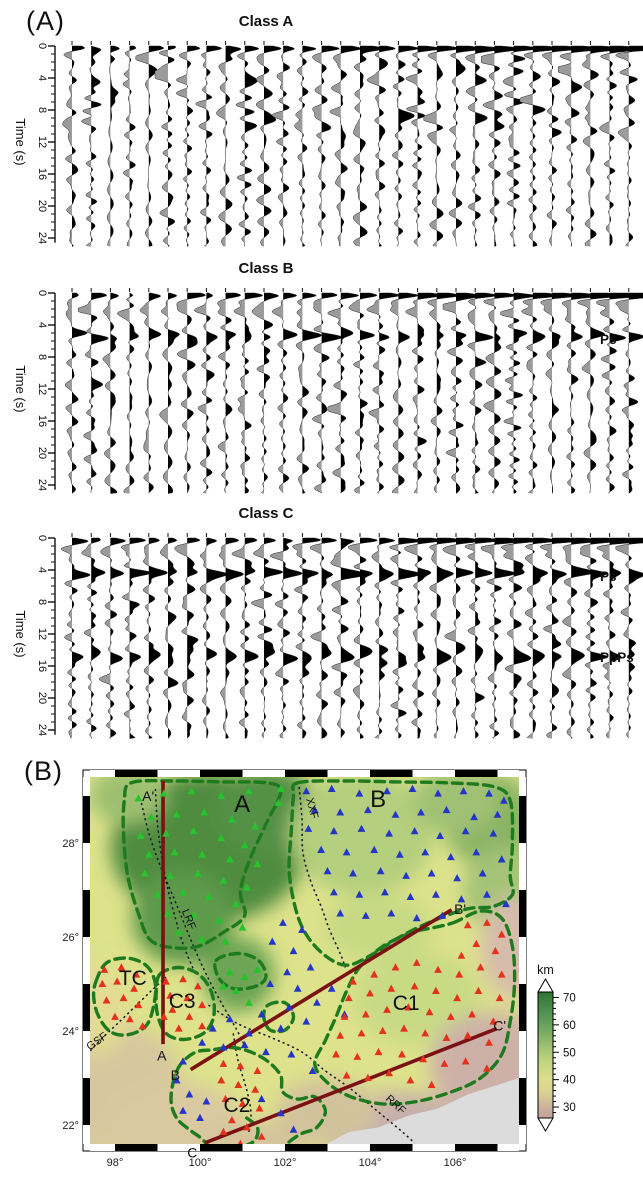 This screenshot has height=1200, width=643. I want to click on time-axis-tick-label: 12, so click(42, 634).